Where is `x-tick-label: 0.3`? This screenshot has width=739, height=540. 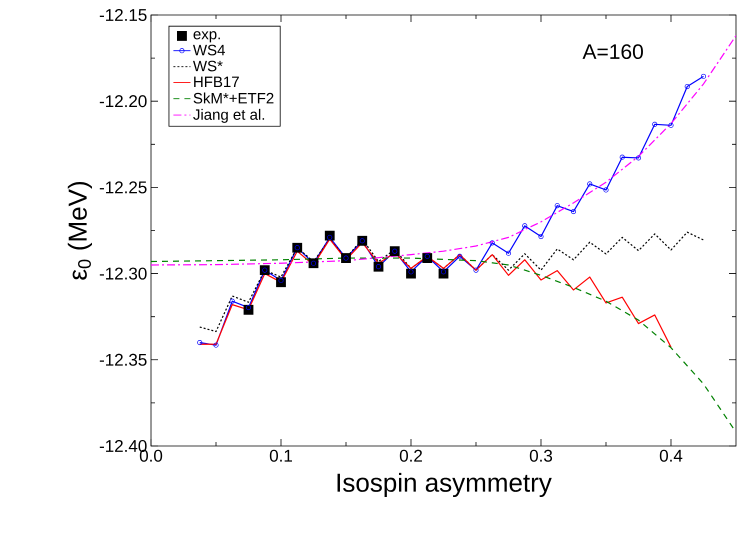 x-tick-label: 0.3 is located at coordinates (541, 456).